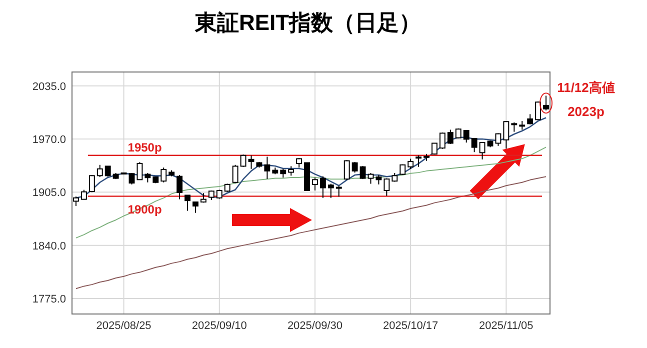  Describe the element at coordinates (315, 326) in the screenshot. I see `x-tick-label: 2025/09/30` at that location.